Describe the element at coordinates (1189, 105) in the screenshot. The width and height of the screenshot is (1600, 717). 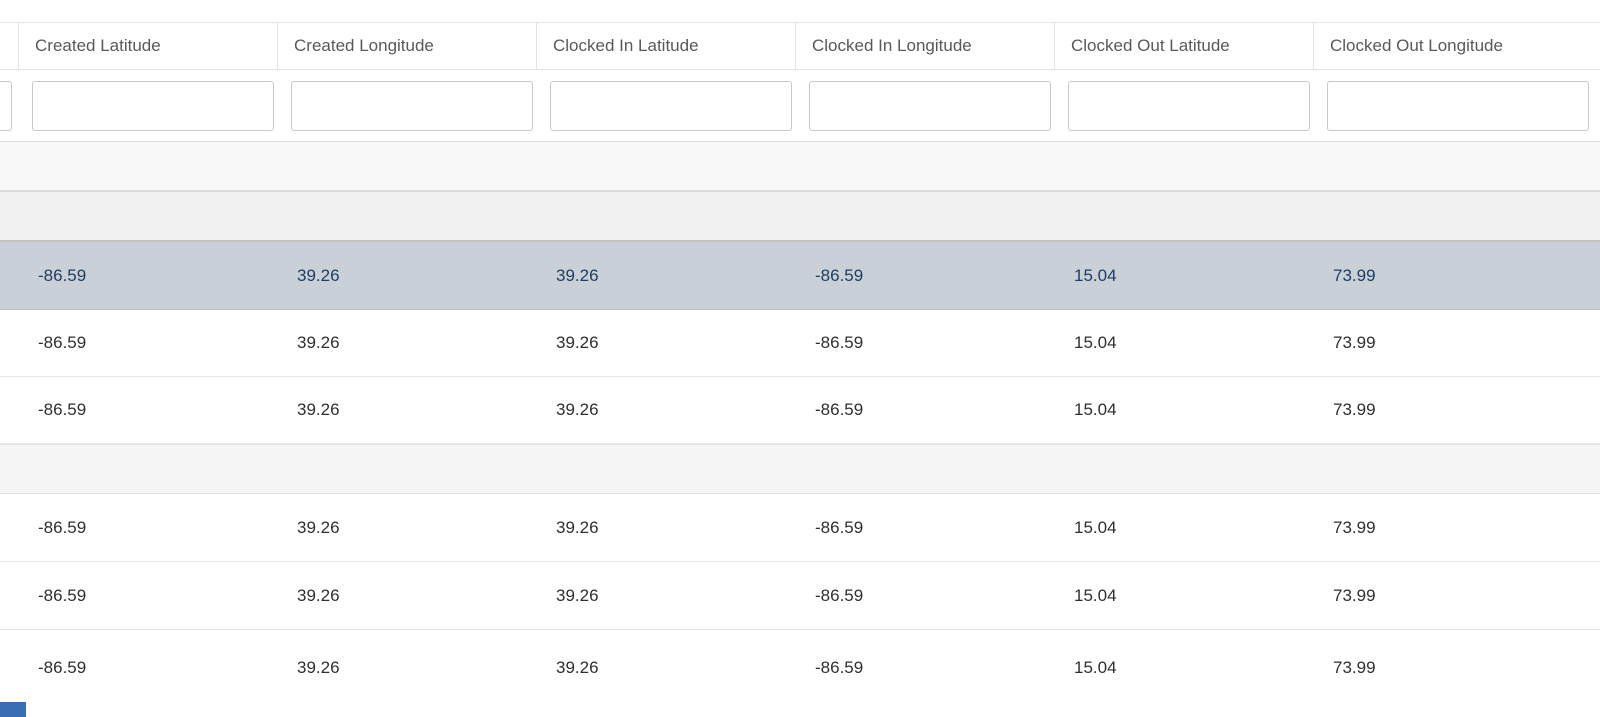
I see `filter-input-clocked-out-latitude` at that location.